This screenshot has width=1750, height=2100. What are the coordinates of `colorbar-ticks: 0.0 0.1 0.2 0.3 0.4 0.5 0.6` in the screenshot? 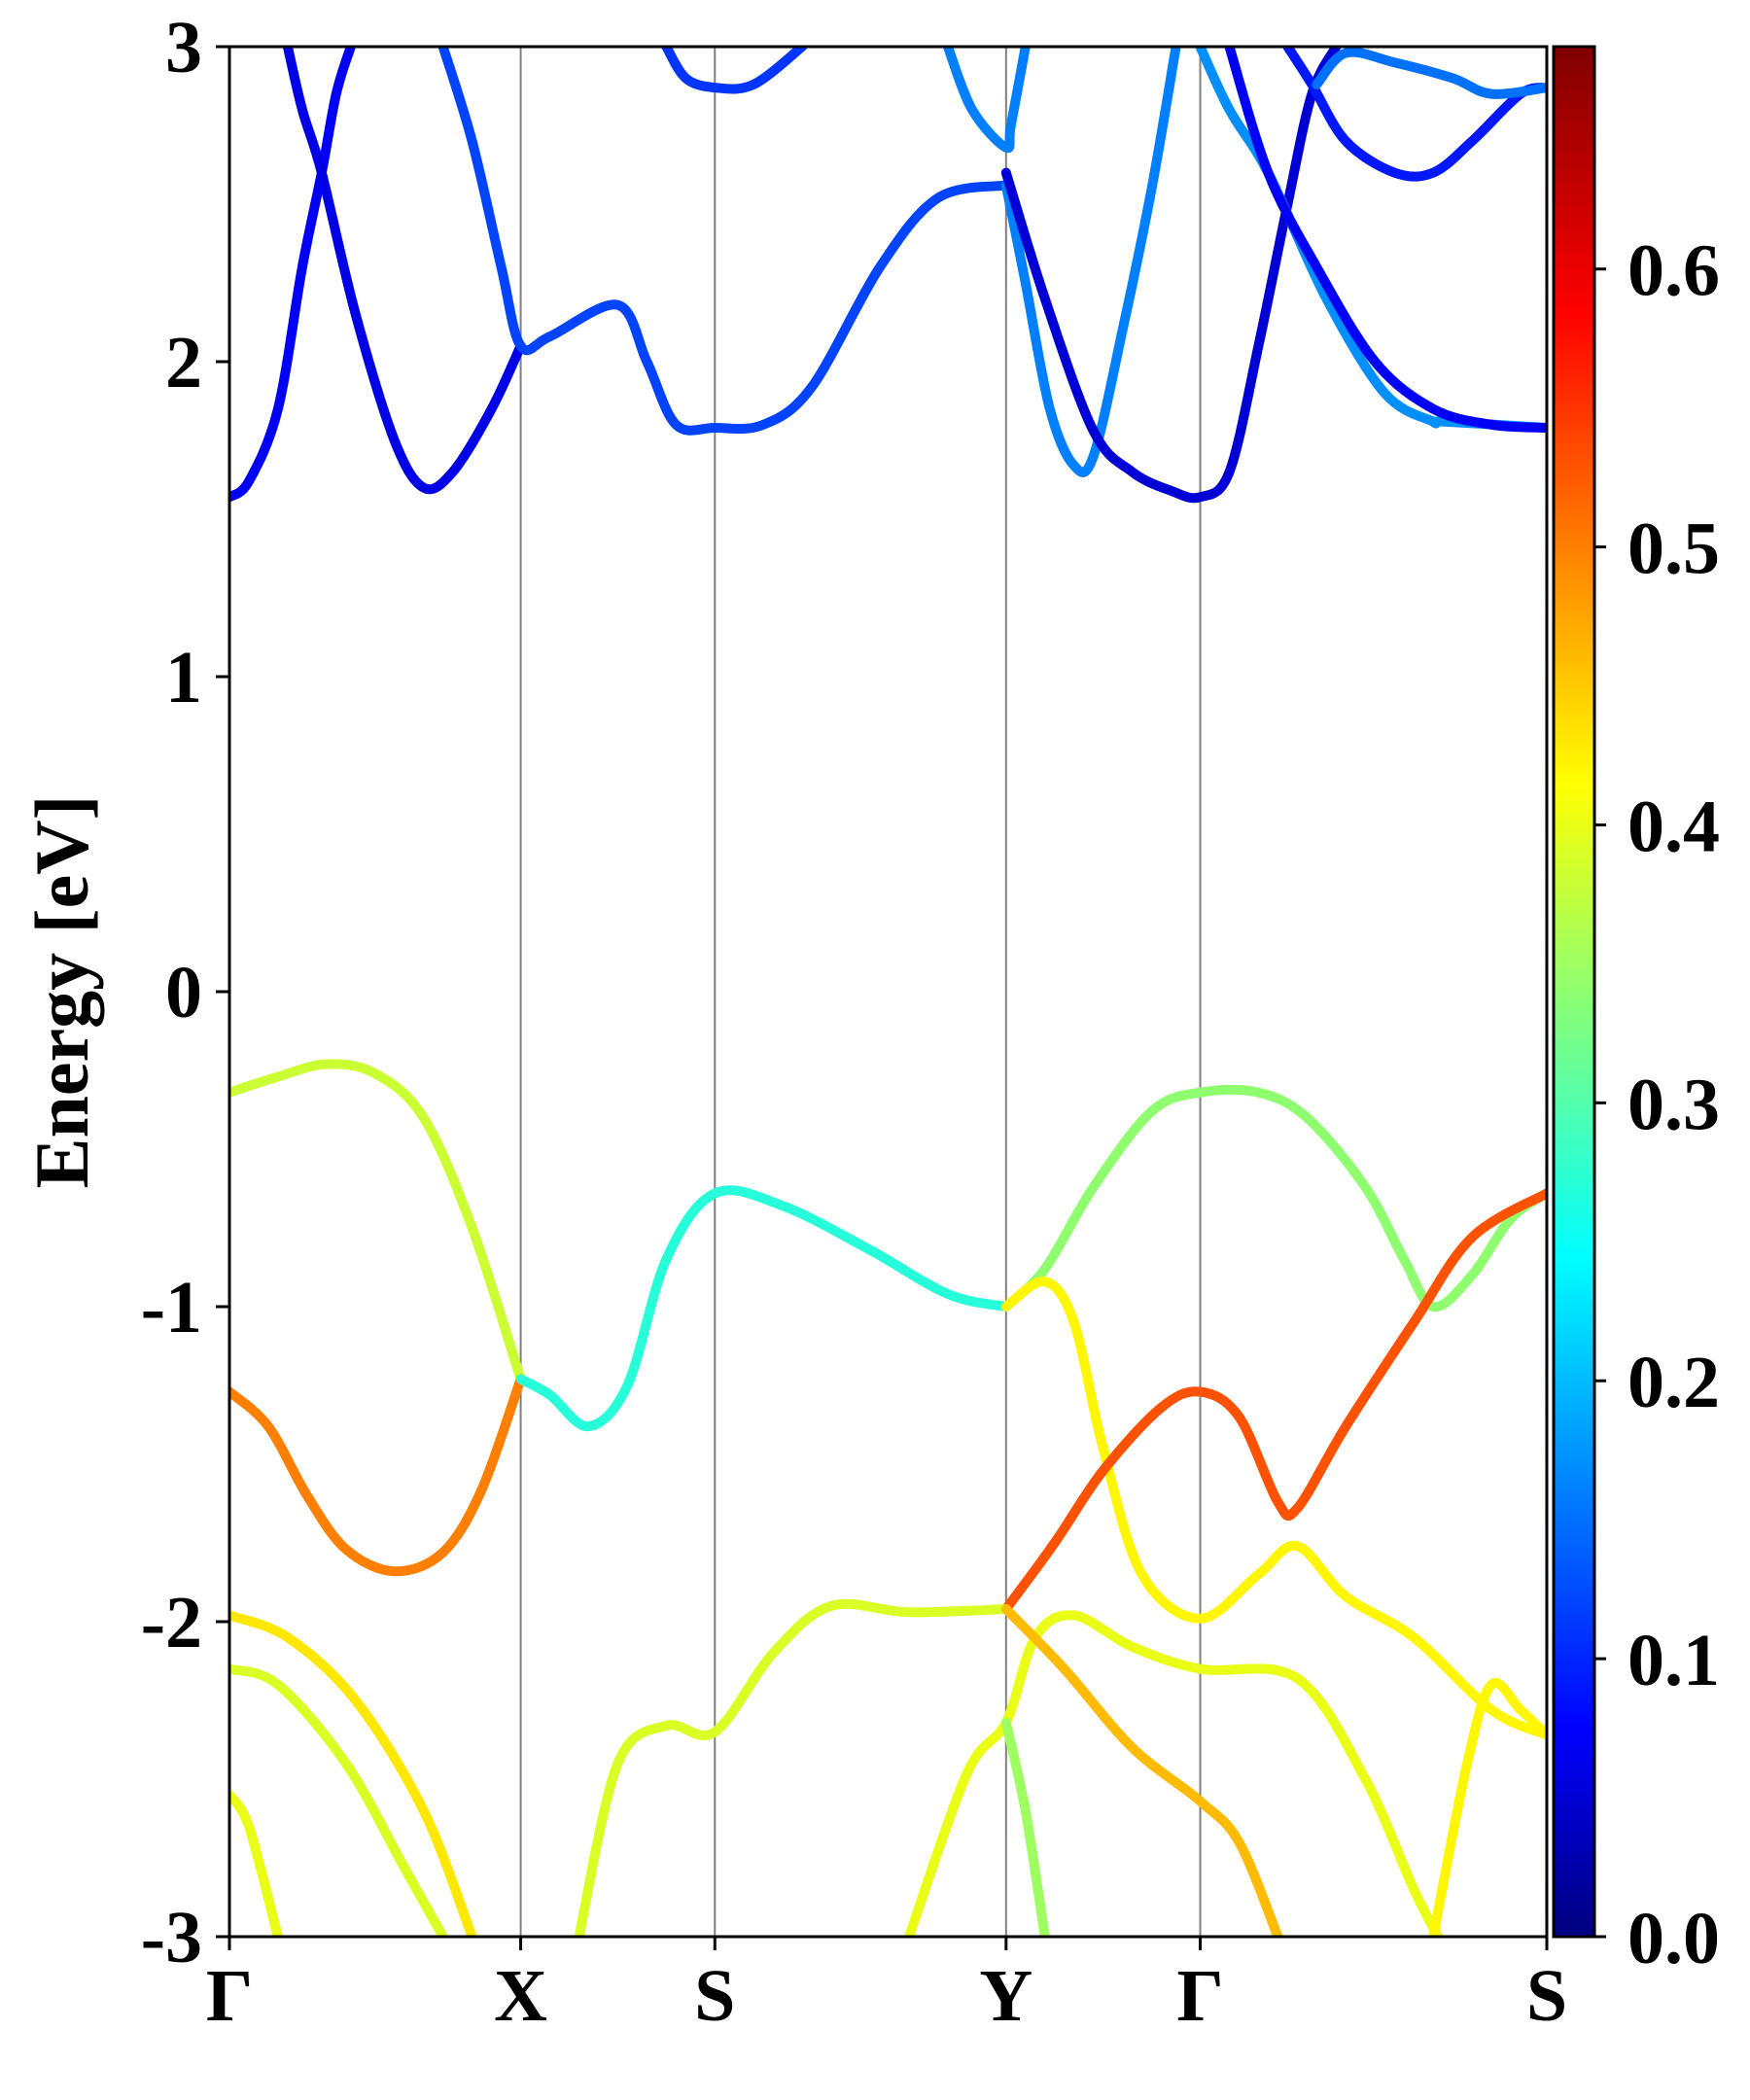 It's located at (1657, 1104).